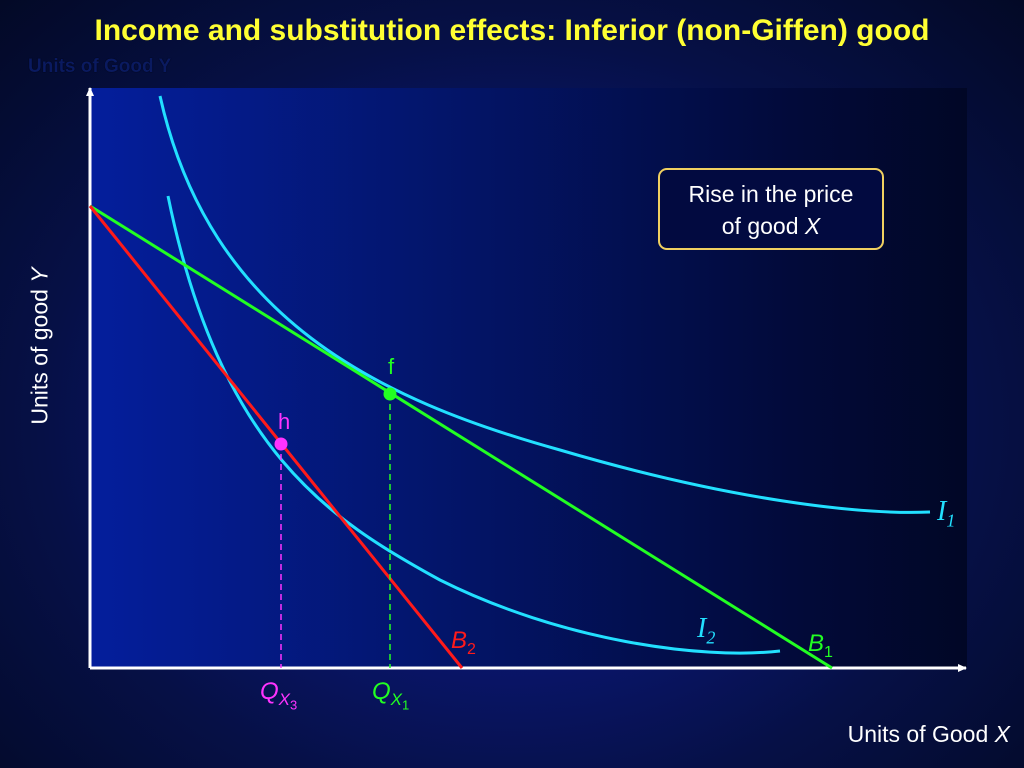  Describe the element at coordinates (100, 66) in the screenshot. I see `ghost-axis-label: Units of Good Y` at that location.